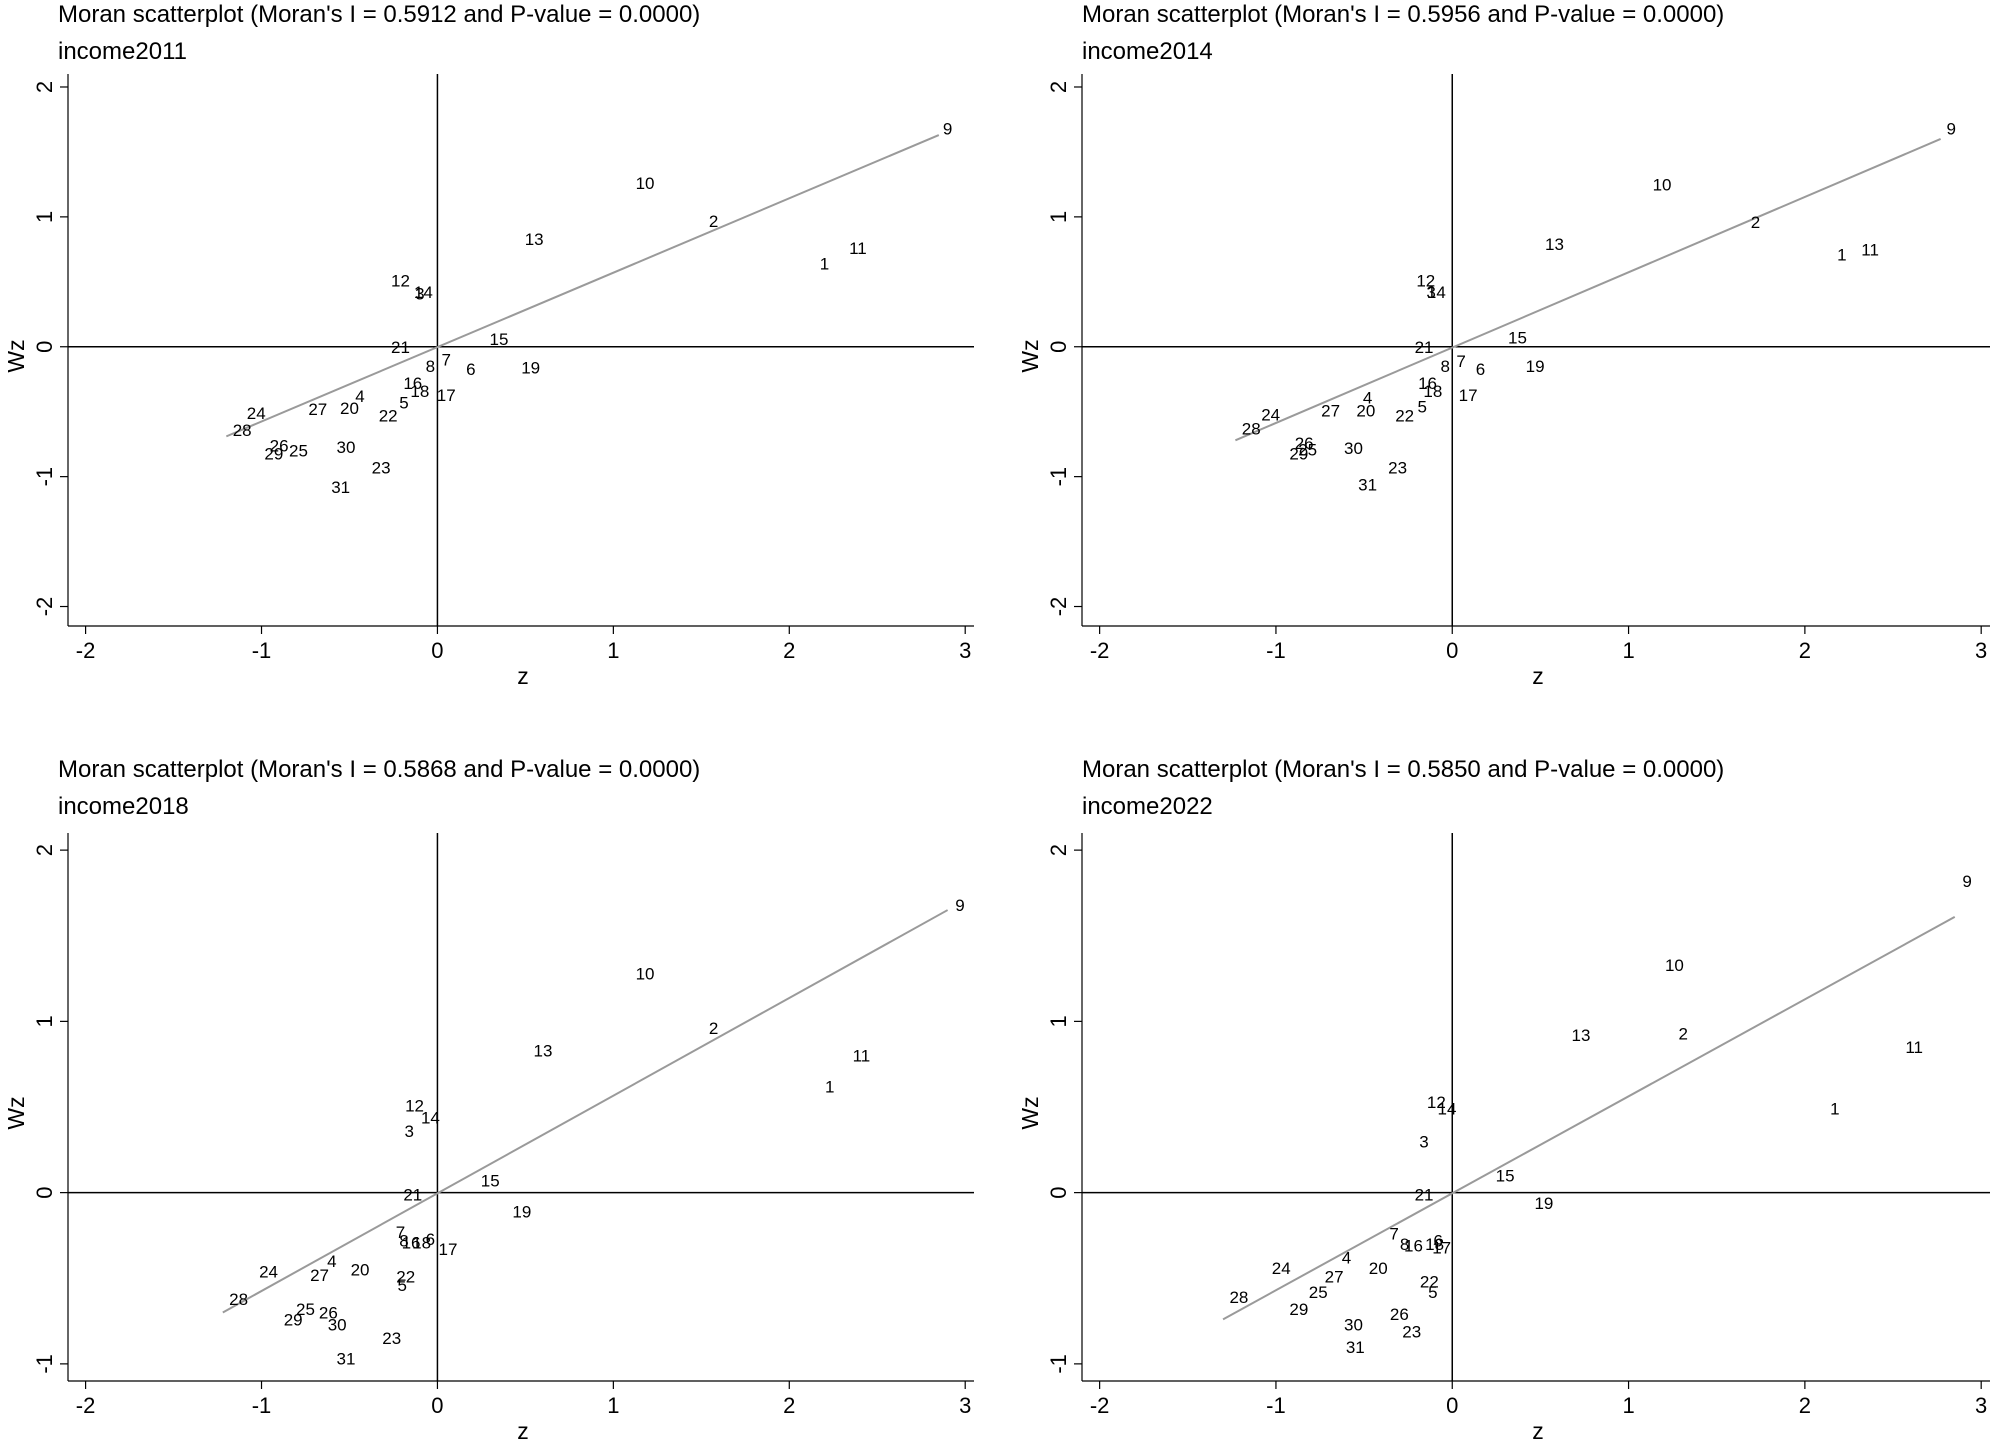 Image resolution: width=2000 pixels, height=1449 pixels. I want to click on point-label: 3, so click(1423, 1141).